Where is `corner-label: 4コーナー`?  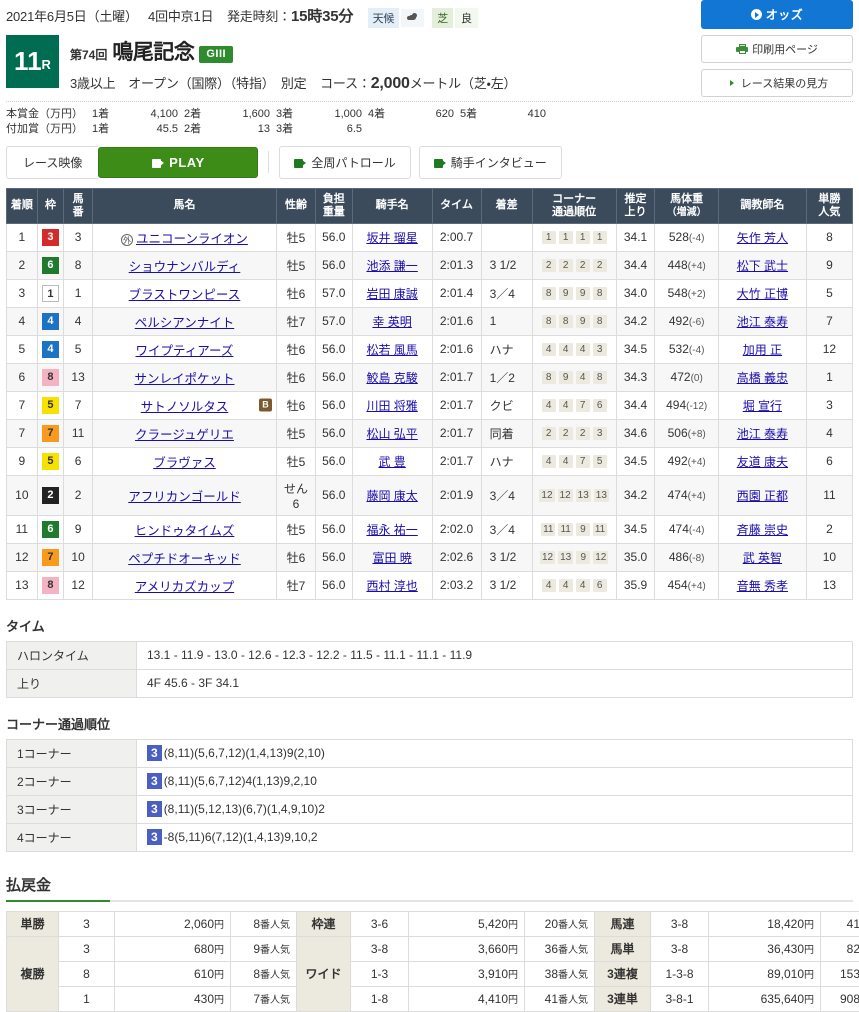
corner-label: 4コーナー is located at coordinates (72, 837).